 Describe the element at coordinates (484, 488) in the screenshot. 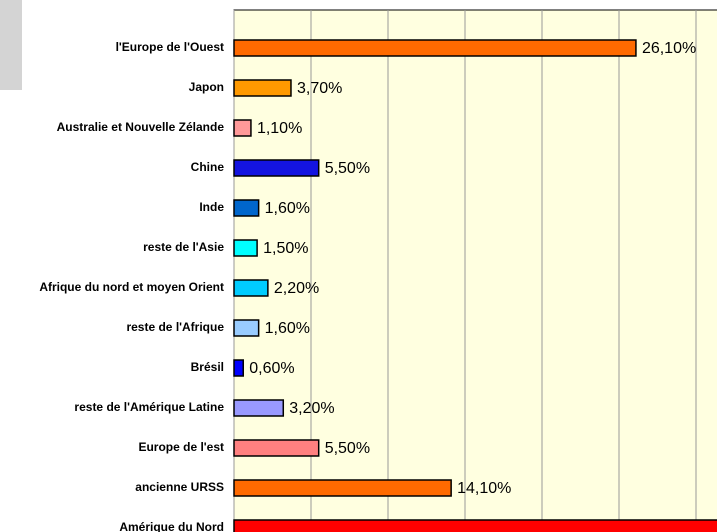

I see `value-label: 14,10%` at that location.